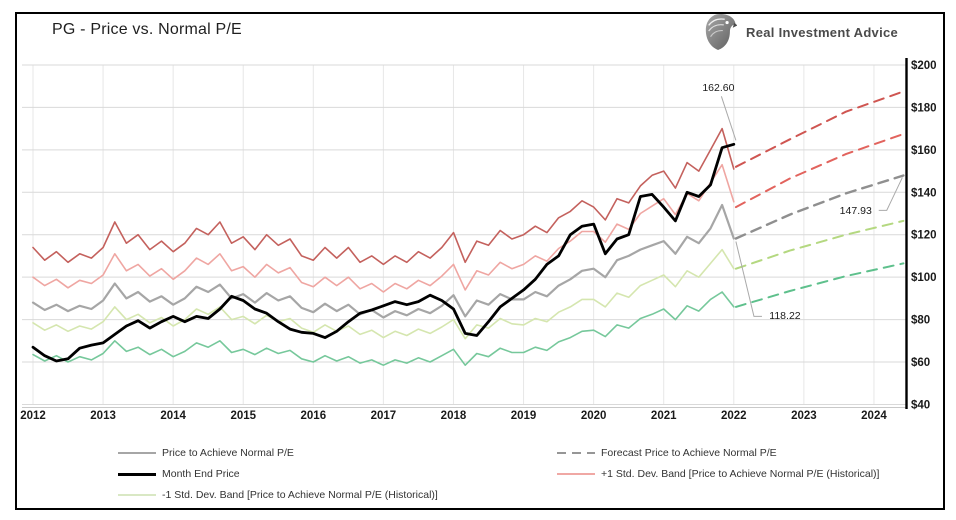 This screenshot has height=520, width=956. Describe the element at coordinates (785, 316) in the screenshot. I see `annotation-value-118.22: 118.22` at that location.